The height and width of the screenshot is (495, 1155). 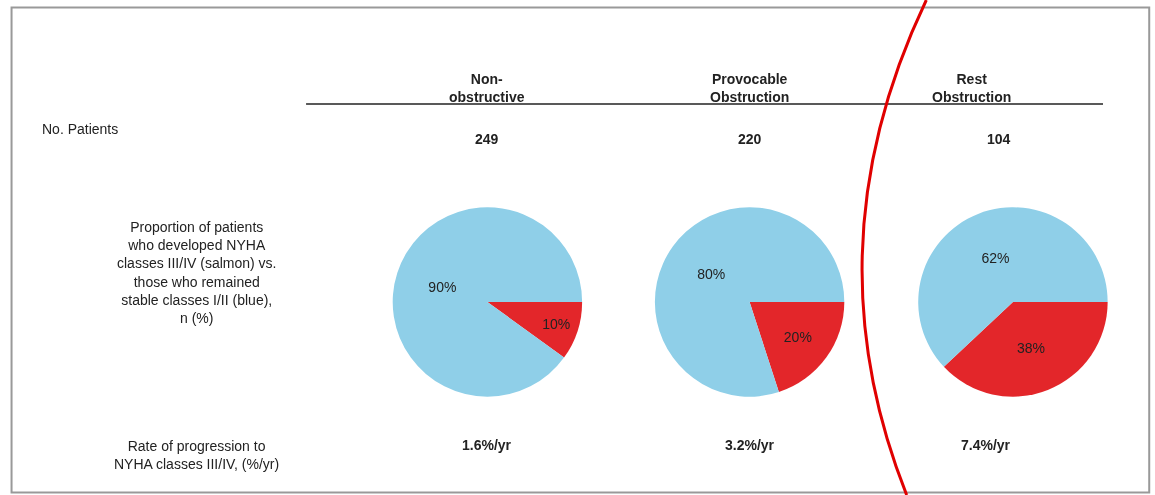 I want to click on data-label: 10%, so click(x=556, y=324).